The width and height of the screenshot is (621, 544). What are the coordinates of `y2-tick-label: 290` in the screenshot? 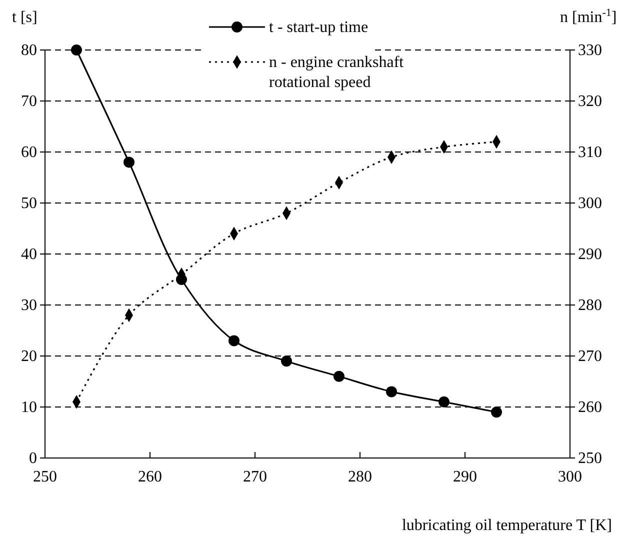 It's located at (590, 255).